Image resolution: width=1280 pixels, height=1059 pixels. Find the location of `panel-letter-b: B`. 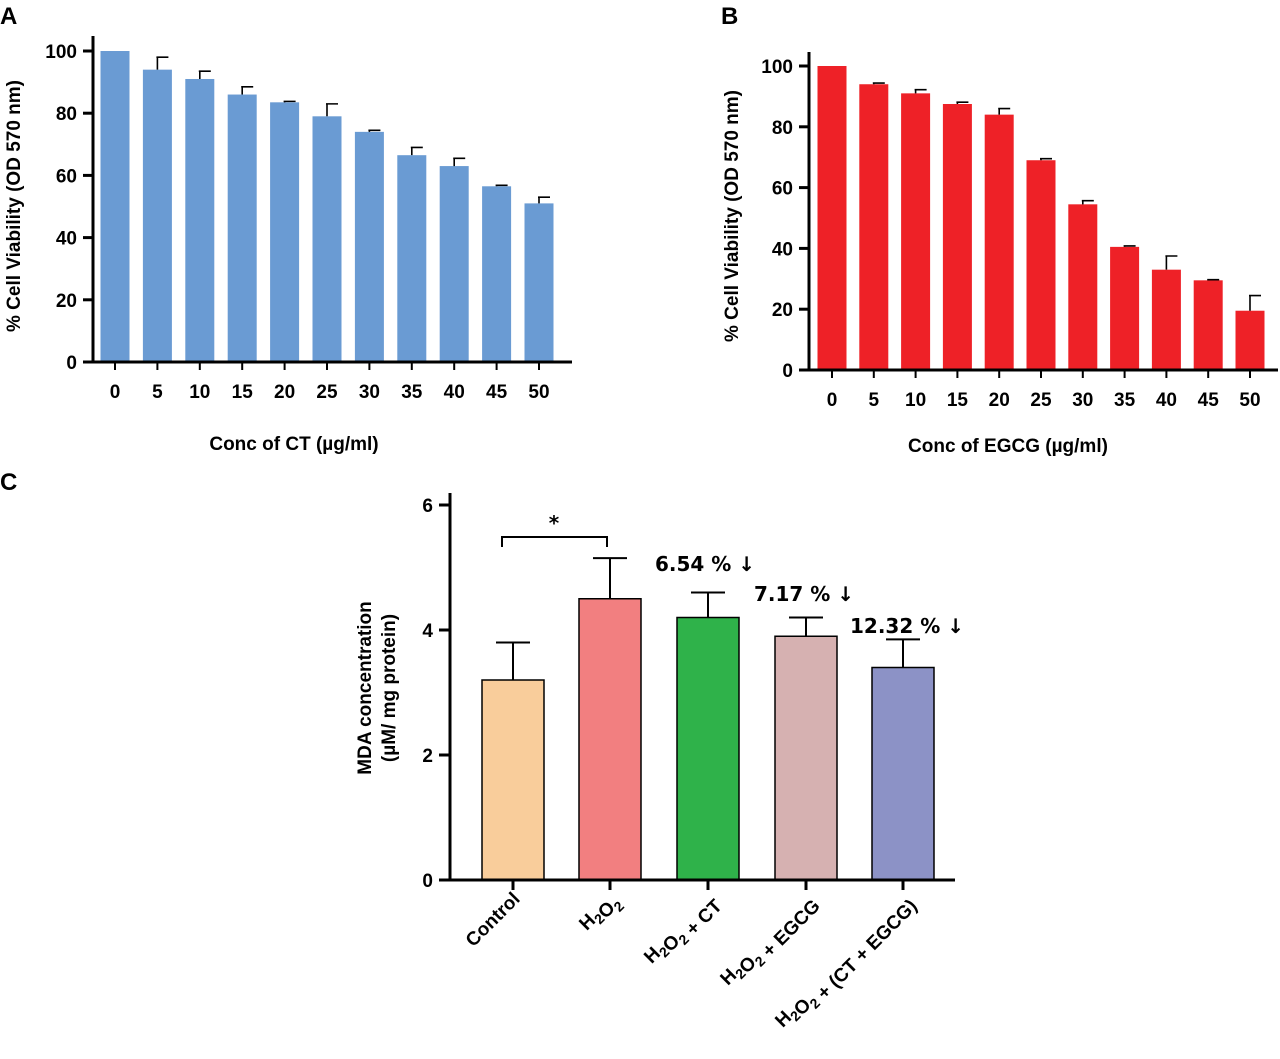

panel-letter-b: B is located at coordinates (729, 16).